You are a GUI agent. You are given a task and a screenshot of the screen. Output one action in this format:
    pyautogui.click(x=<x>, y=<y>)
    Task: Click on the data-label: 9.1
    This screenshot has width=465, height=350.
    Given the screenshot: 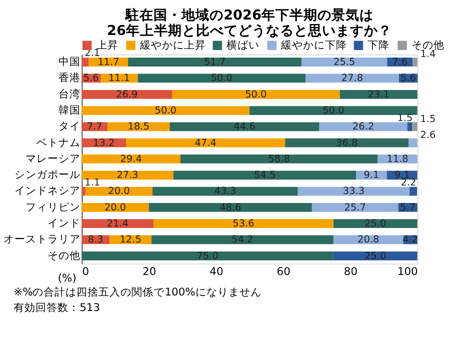 What is the action you would take?
    pyautogui.click(x=372, y=176)
    